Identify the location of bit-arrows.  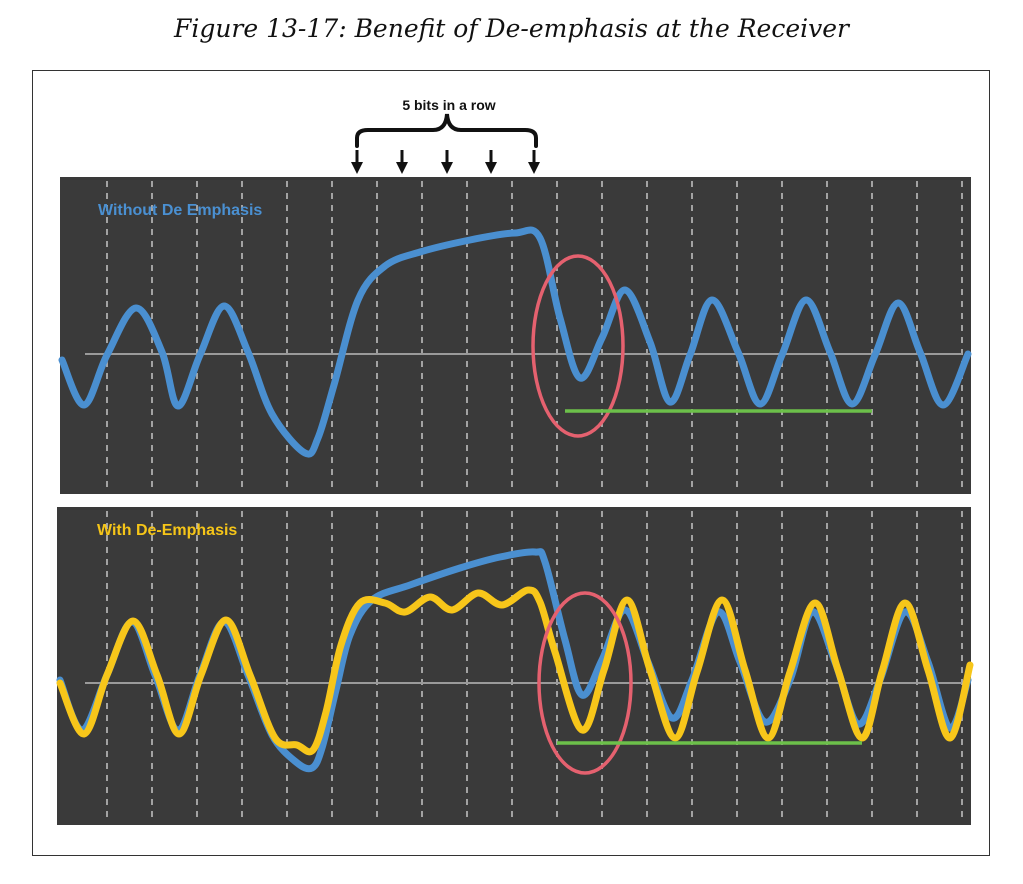
(445, 162).